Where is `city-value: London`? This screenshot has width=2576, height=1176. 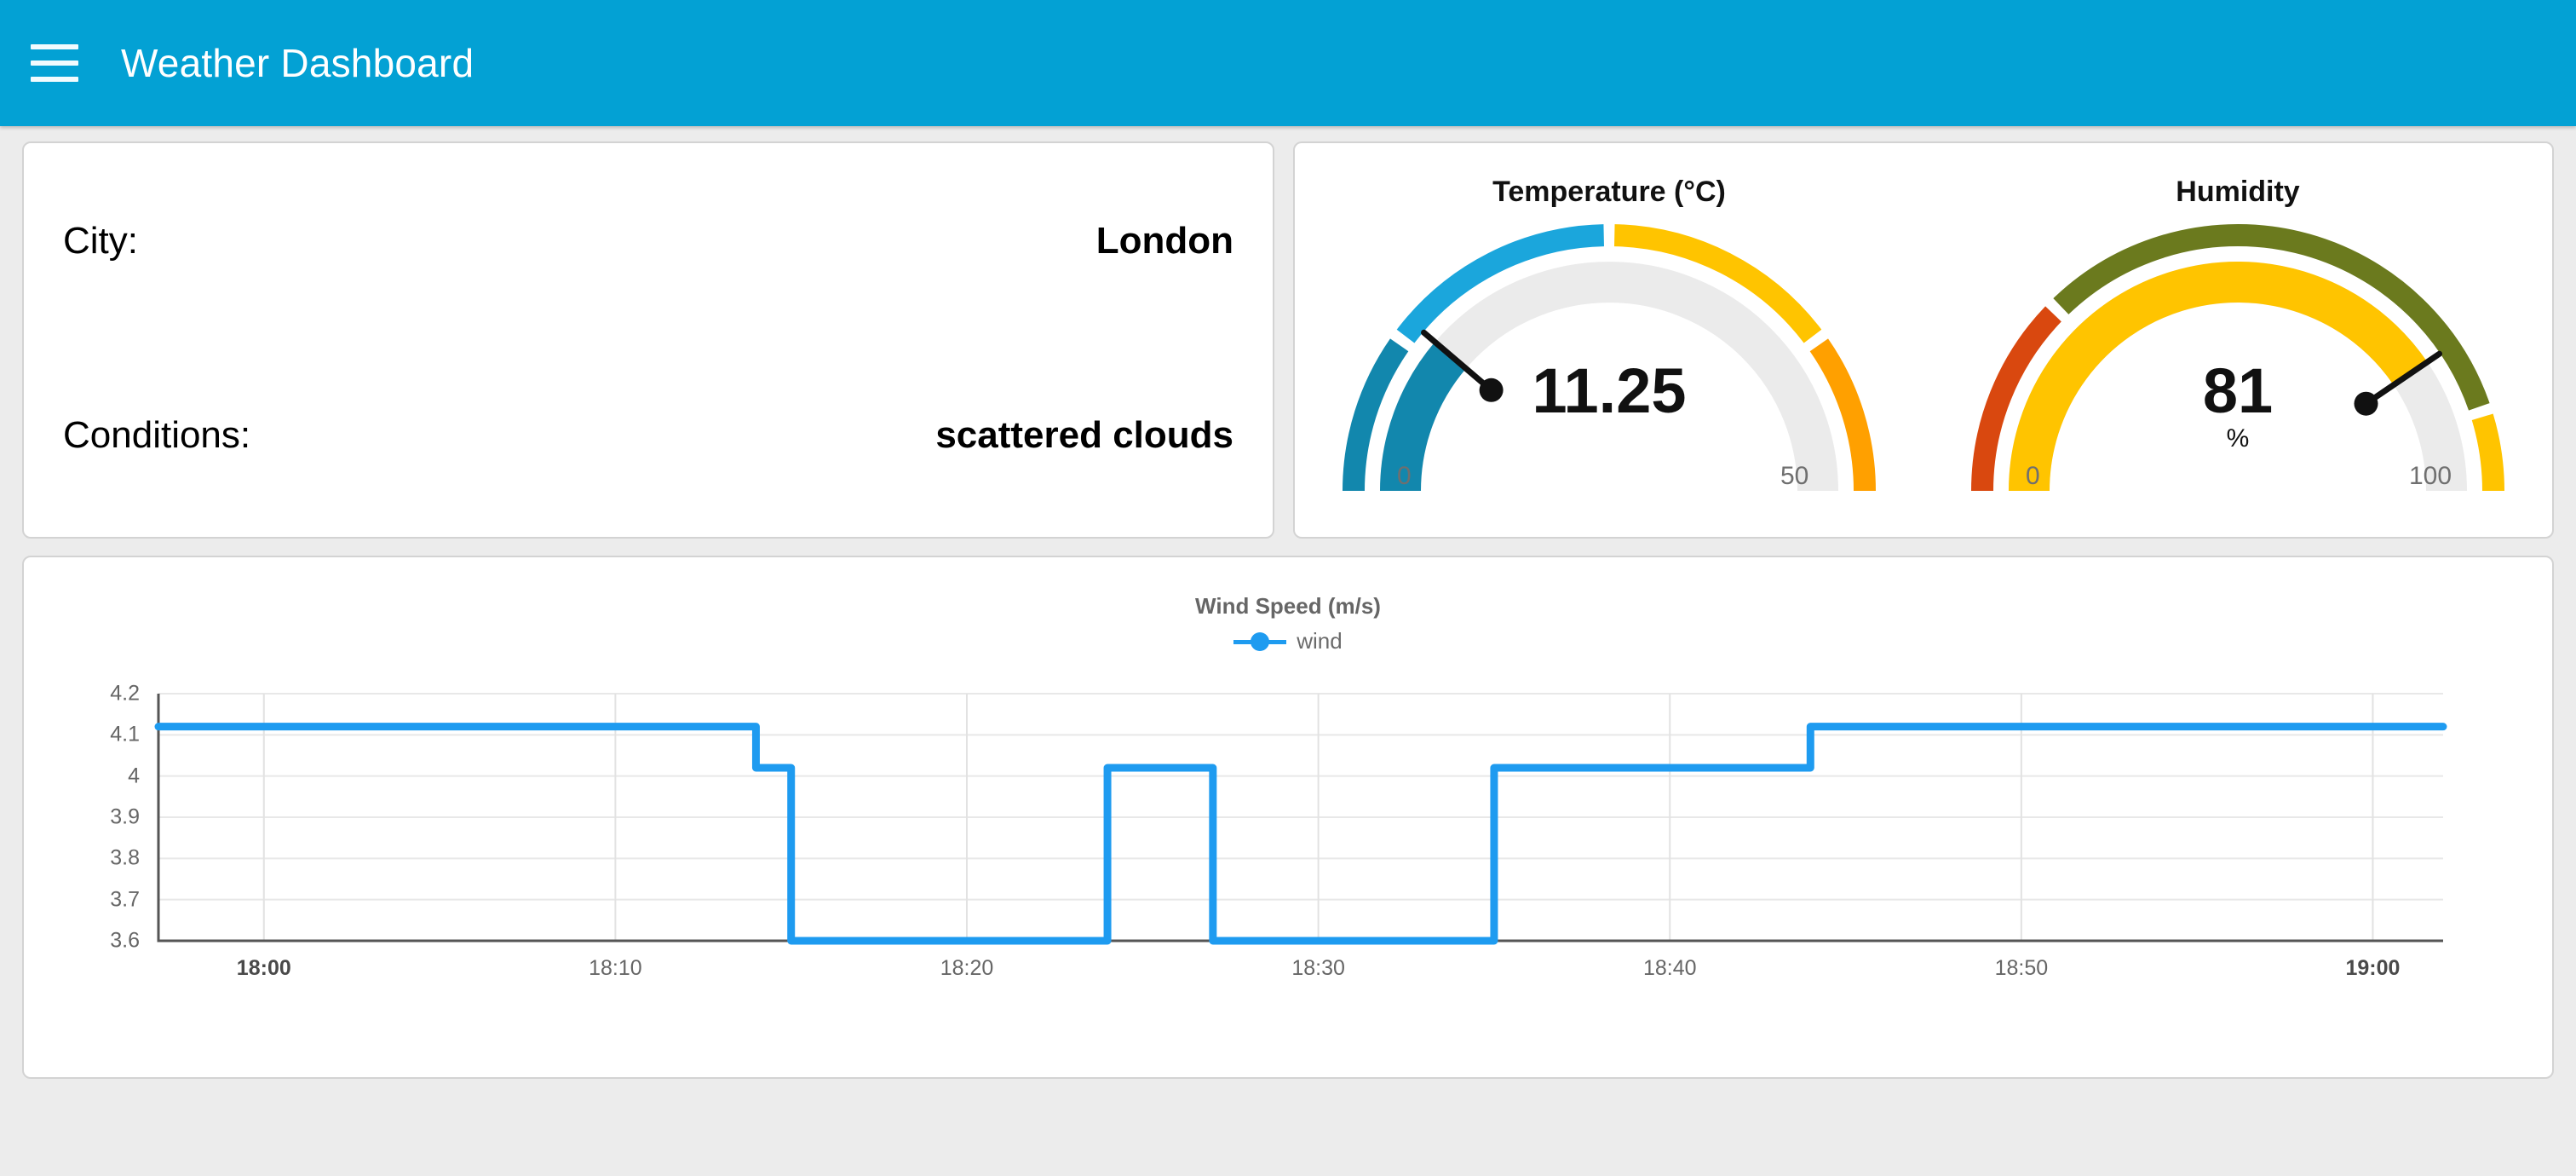 city-value: London is located at coordinates (1164, 241).